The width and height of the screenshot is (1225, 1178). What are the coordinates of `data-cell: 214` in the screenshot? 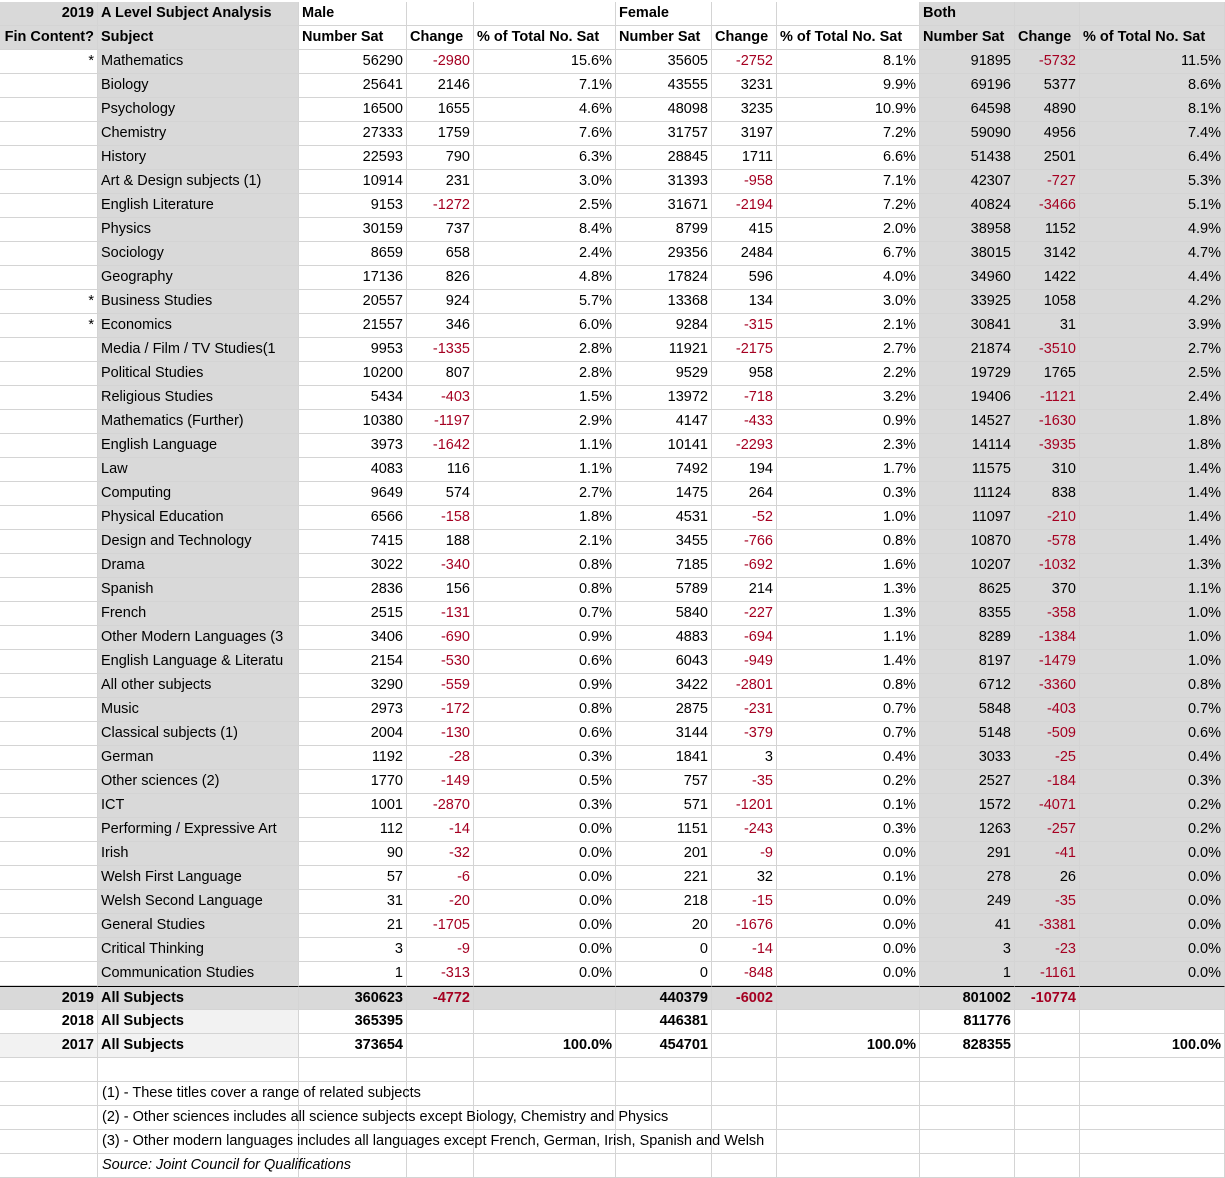 It's located at (744, 590).